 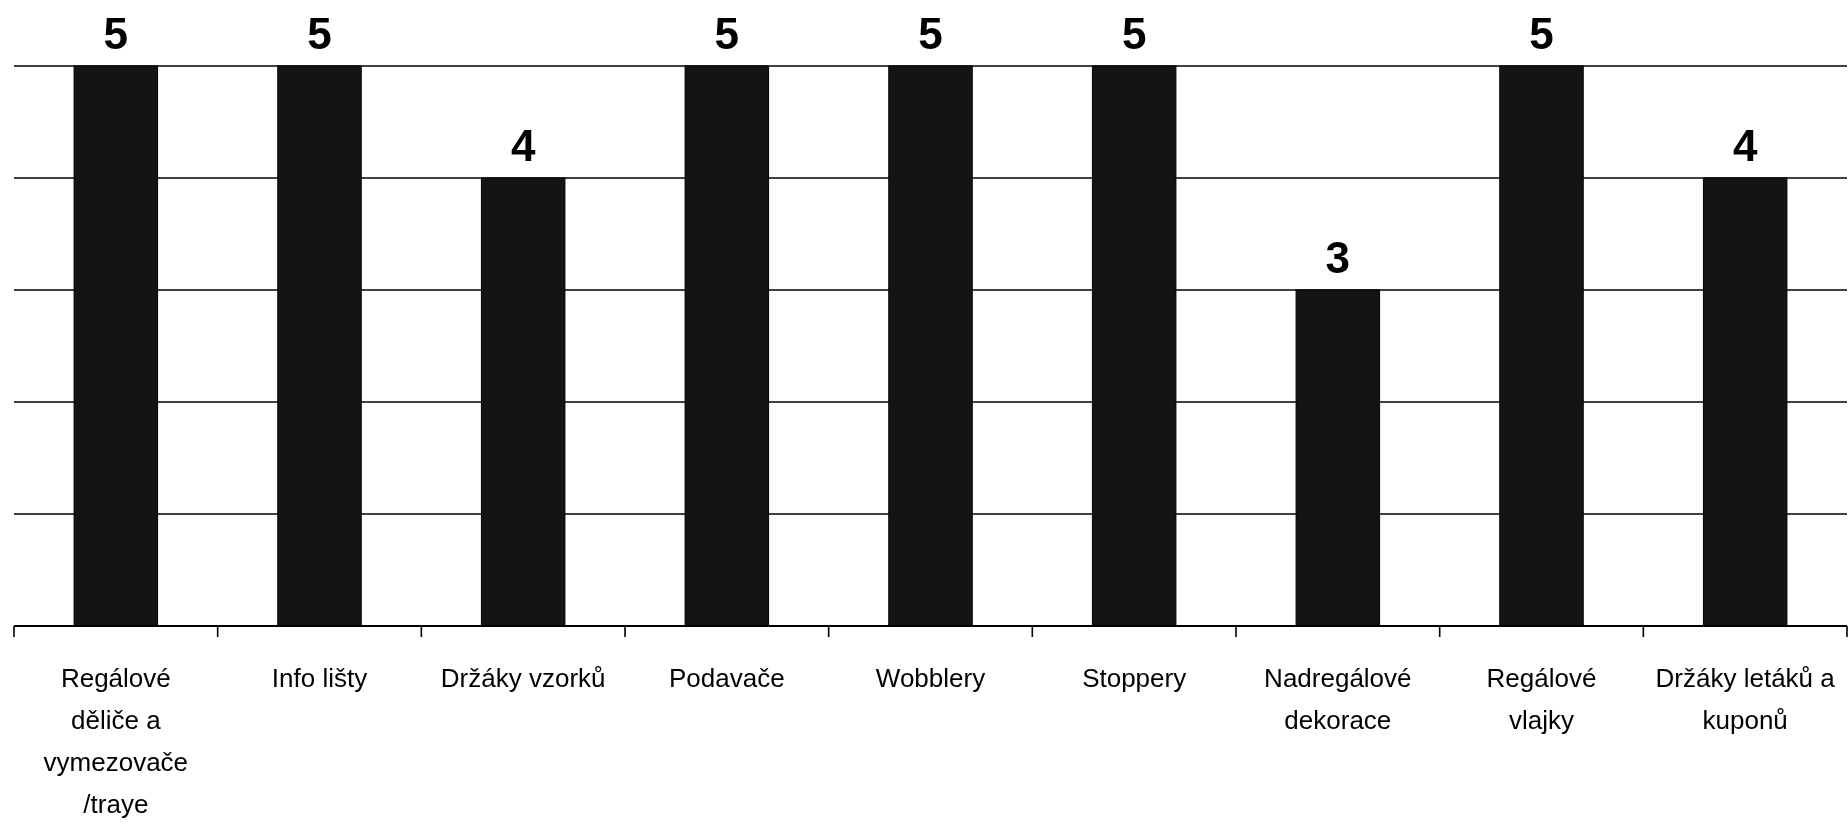 What do you see at coordinates (319, 678) in the screenshot?
I see `x-tick-label: Info lišty` at bounding box center [319, 678].